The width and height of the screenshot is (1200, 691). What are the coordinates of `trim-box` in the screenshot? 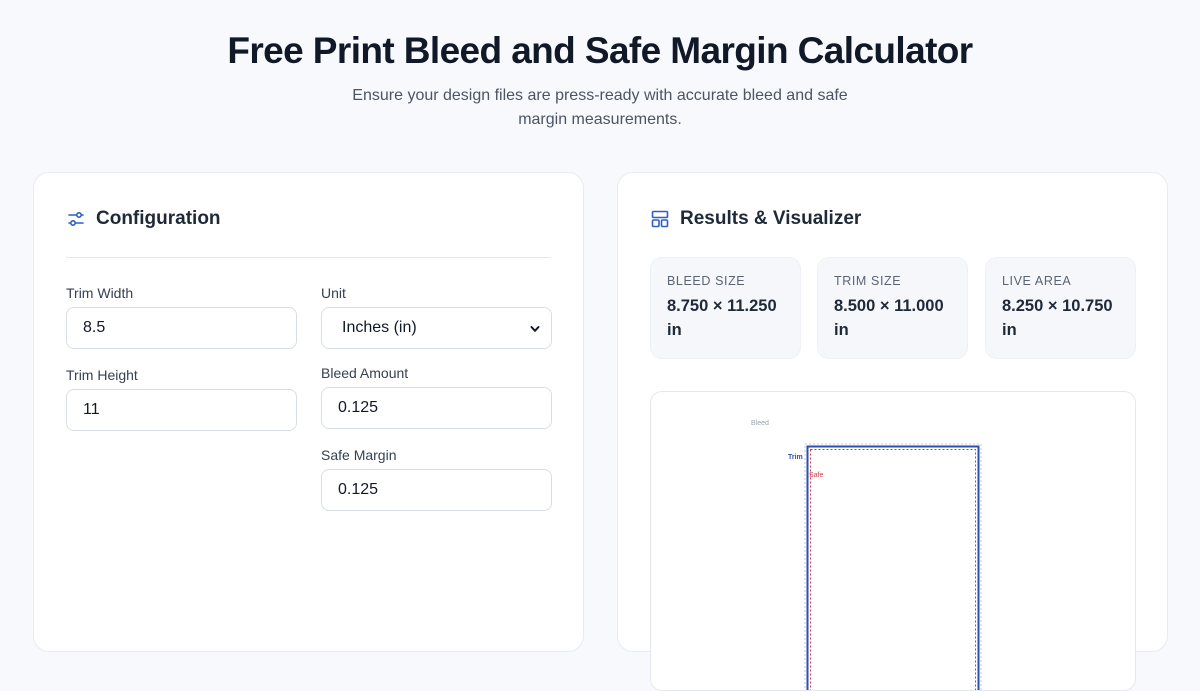 It's located at (893, 569).